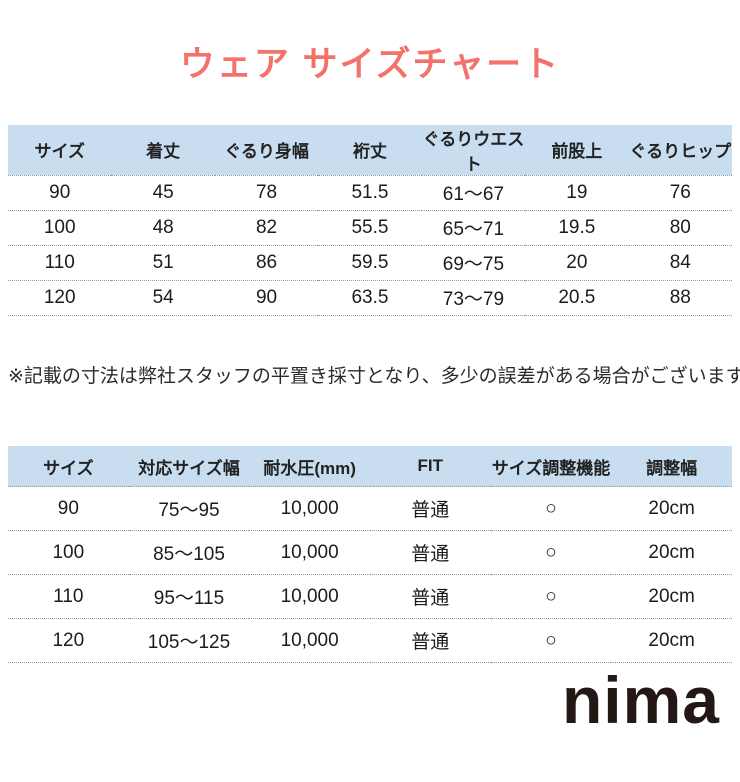  I want to click on column-header: 対応サイズ幅, so click(189, 467).